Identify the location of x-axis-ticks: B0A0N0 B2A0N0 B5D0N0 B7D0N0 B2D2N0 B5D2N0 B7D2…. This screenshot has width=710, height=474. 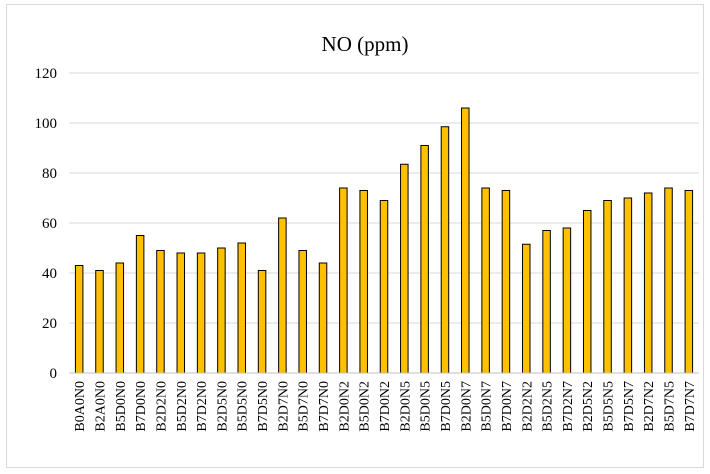
(385, 406).